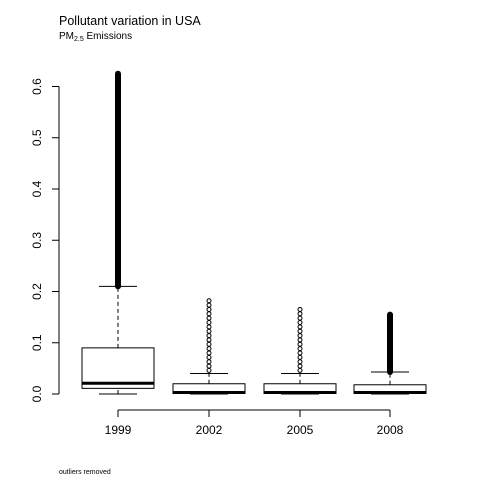  Describe the element at coordinates (130, 21) in the screenshot. I see `chart-title: Pollutant variation in USA` at that location.